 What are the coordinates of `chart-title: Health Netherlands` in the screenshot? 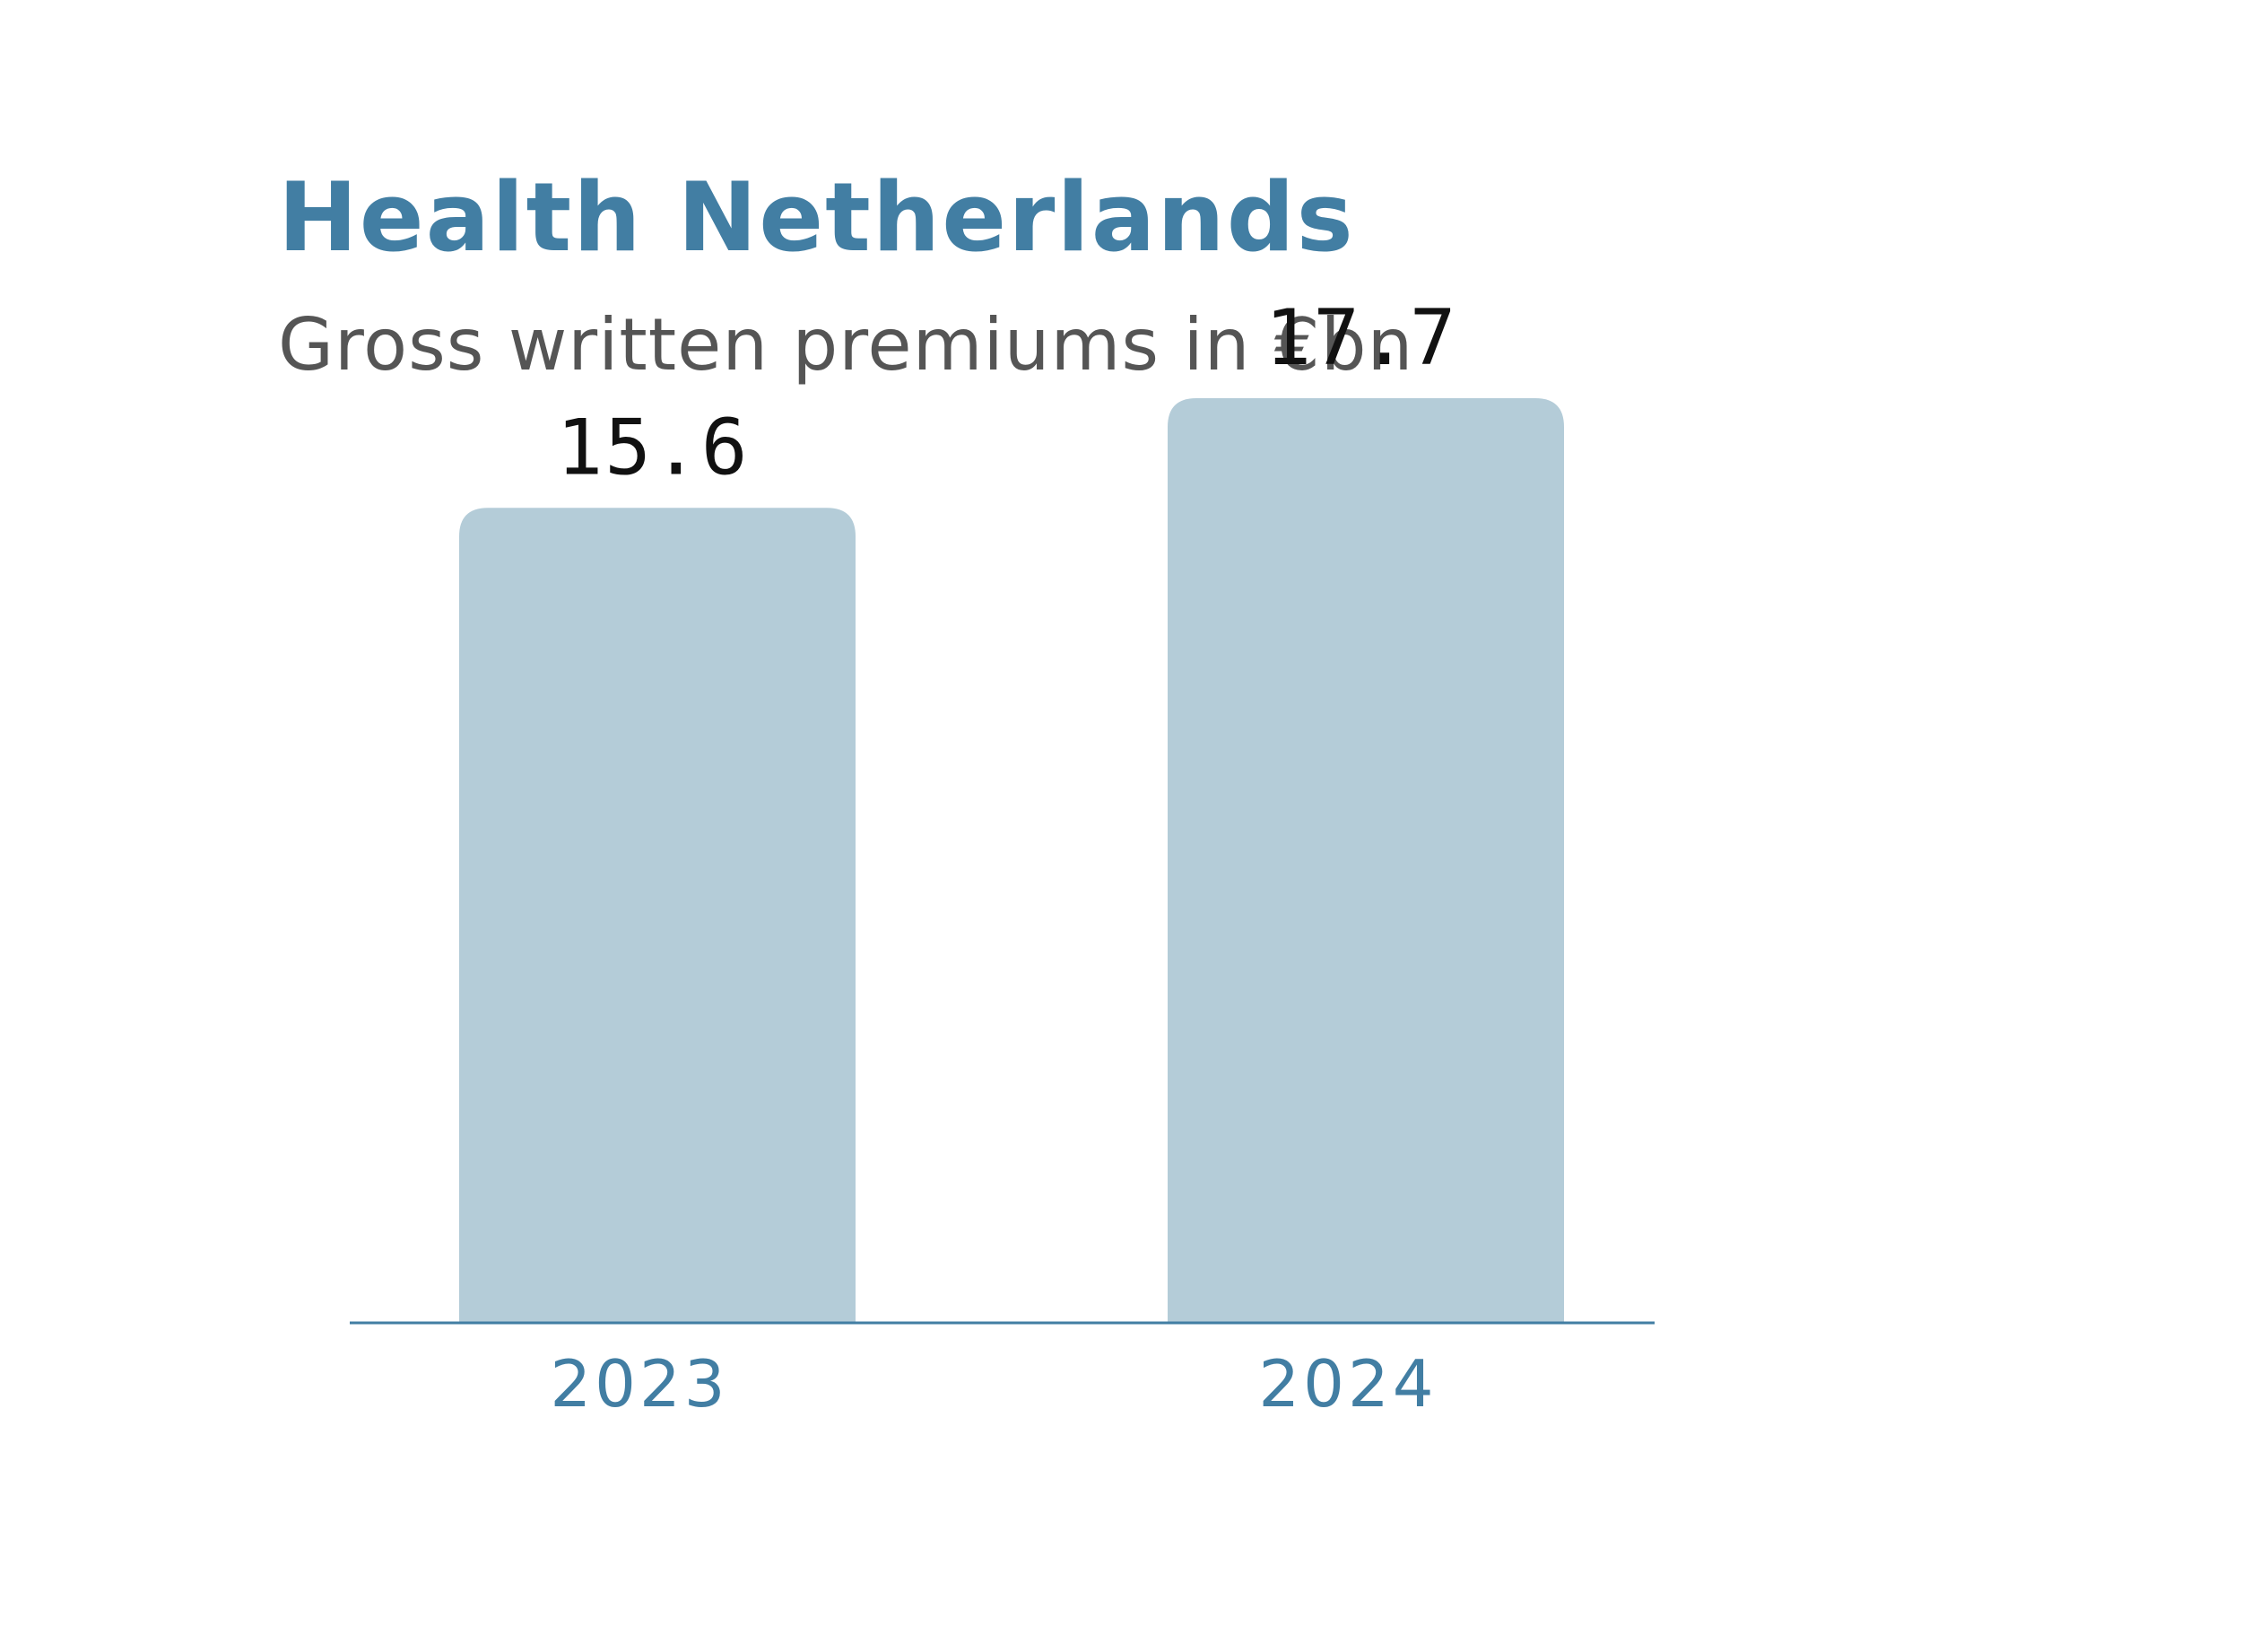 It's located at (816, 217).